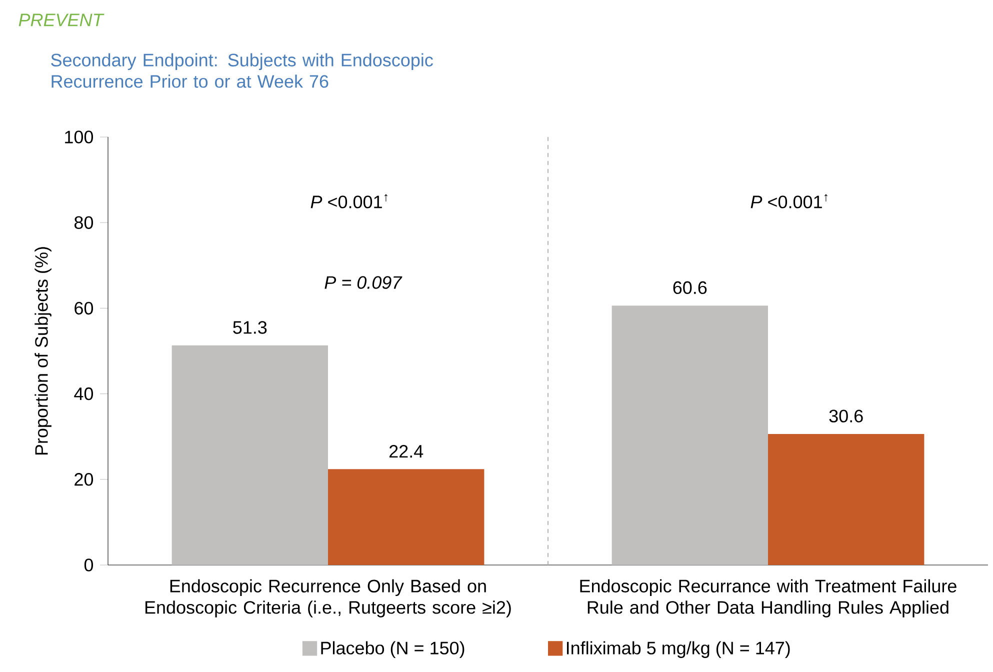 This screenshot has height=672, width=993. I want to click on legend-label: Placebo (N = 150), so click(392, 649).